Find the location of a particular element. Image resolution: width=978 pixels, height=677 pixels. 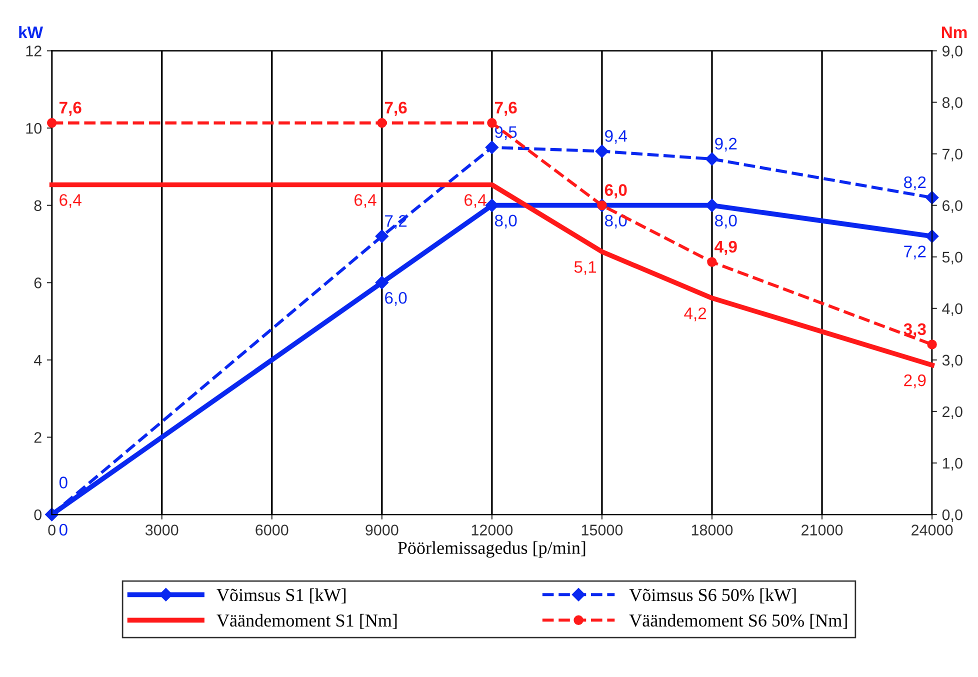

data-label: 8,2 is located at coordinates (915, 183).